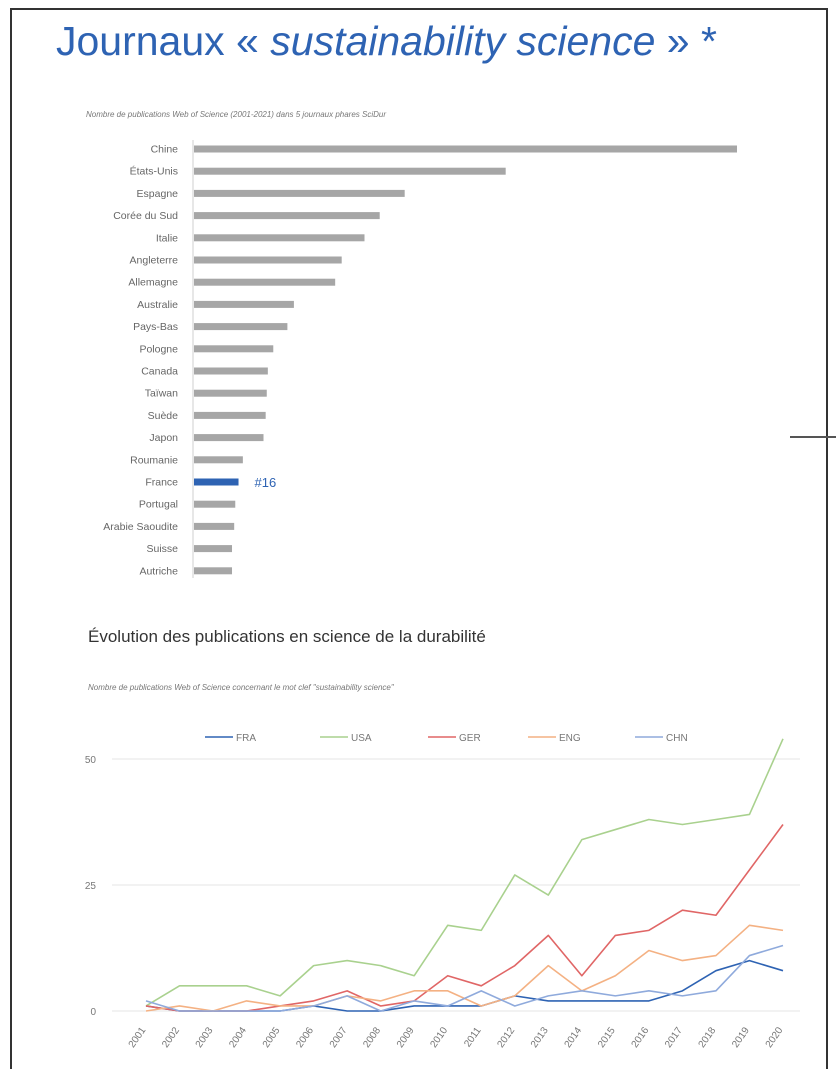 This screenshot has height=1069, width=836. I want to click on bar-category-label: Angleterre, so click(154, 261).